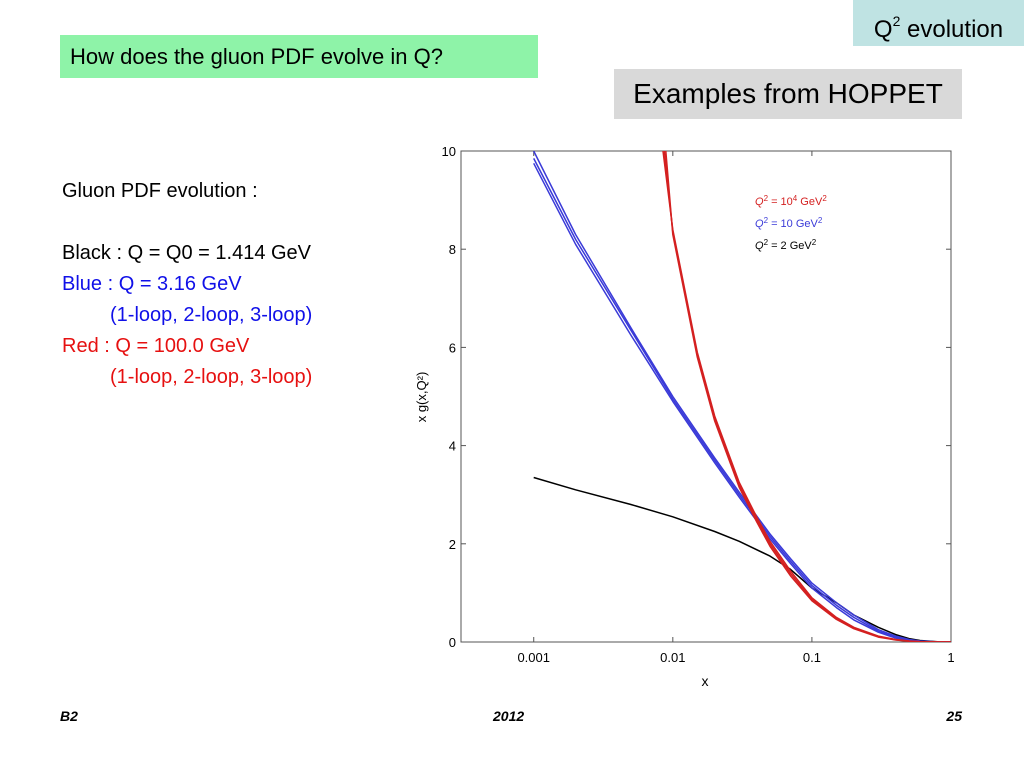 The height and width of the screenshot is (768, 1024). I want to click on legend: Q2 = 104 GeV2 Q2 = 10 GeV2 Q2 = 2 GeV2, so click(791, 223).